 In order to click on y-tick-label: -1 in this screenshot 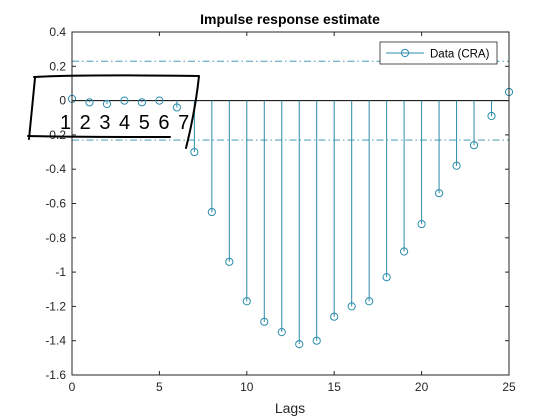, I will do `click(60, 272)`.